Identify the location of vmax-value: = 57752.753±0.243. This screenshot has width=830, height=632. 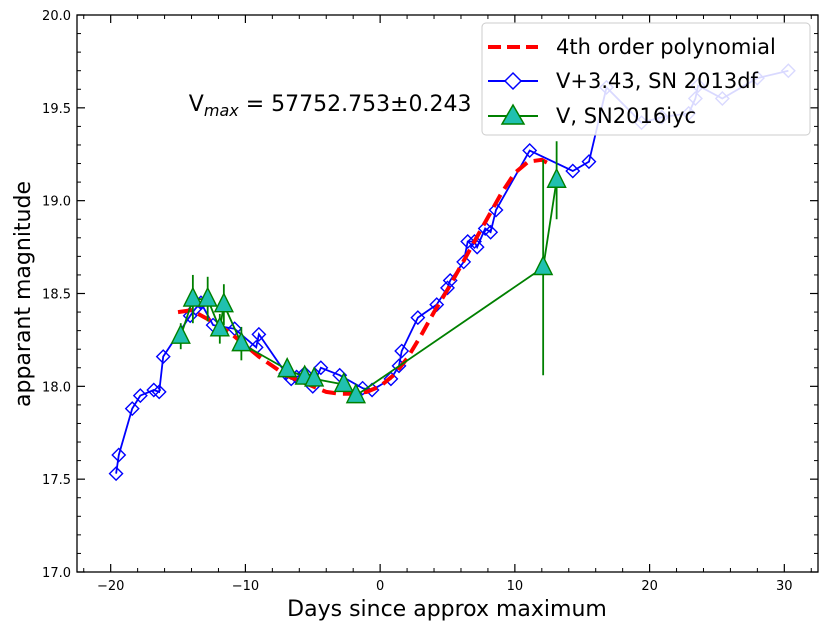
(355, 104).